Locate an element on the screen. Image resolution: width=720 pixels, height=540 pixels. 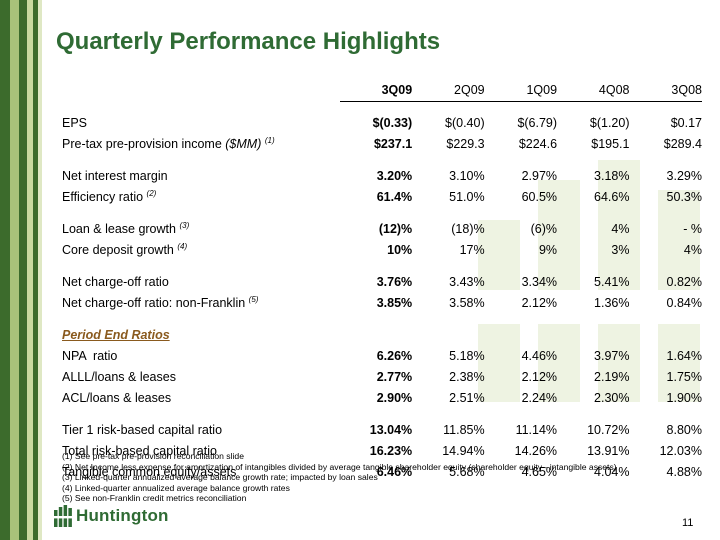
huntington-logo-icon is located at coordinates (63, 516).